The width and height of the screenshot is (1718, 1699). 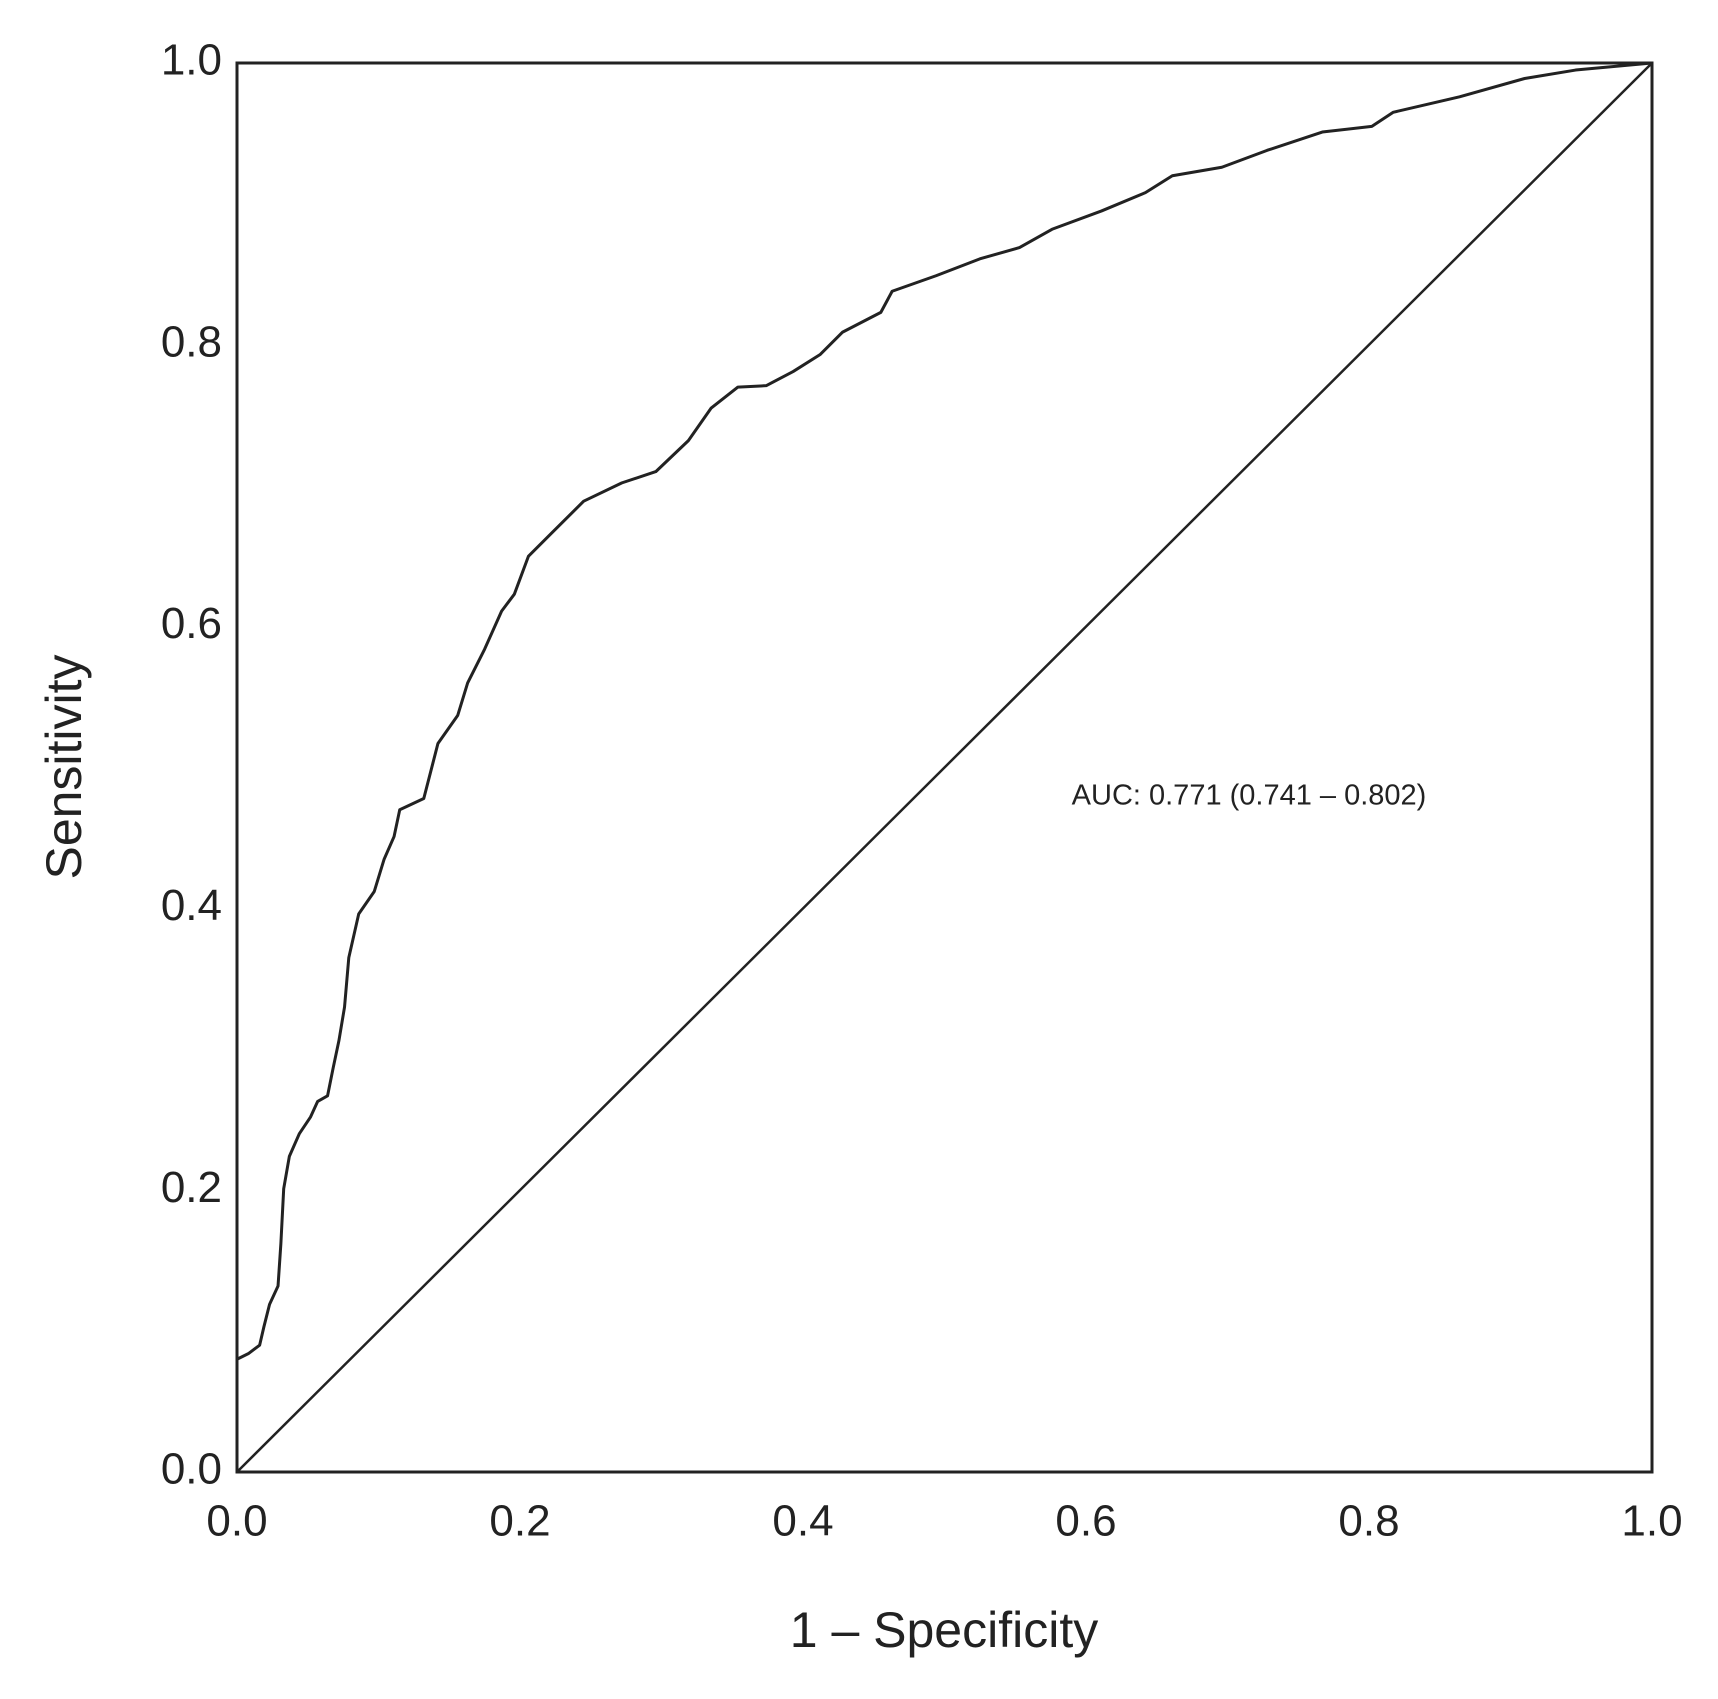 What do you see at coordinates (191, 905) in the screenshot?
I see `y-tick-label: 0.4` at bounding box center [191, 905].